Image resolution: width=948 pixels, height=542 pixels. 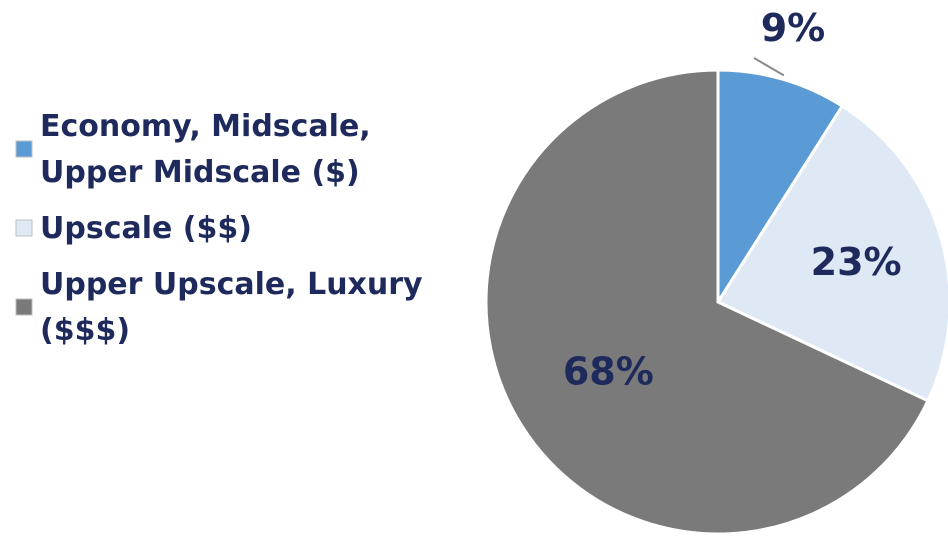 What do you see at coordinates (231, 284) in the screenshot?
I see `legend-label-upper-upscale-luxury-line-1: Upper Upscale, Luxury` at bounding box center [231, 284].